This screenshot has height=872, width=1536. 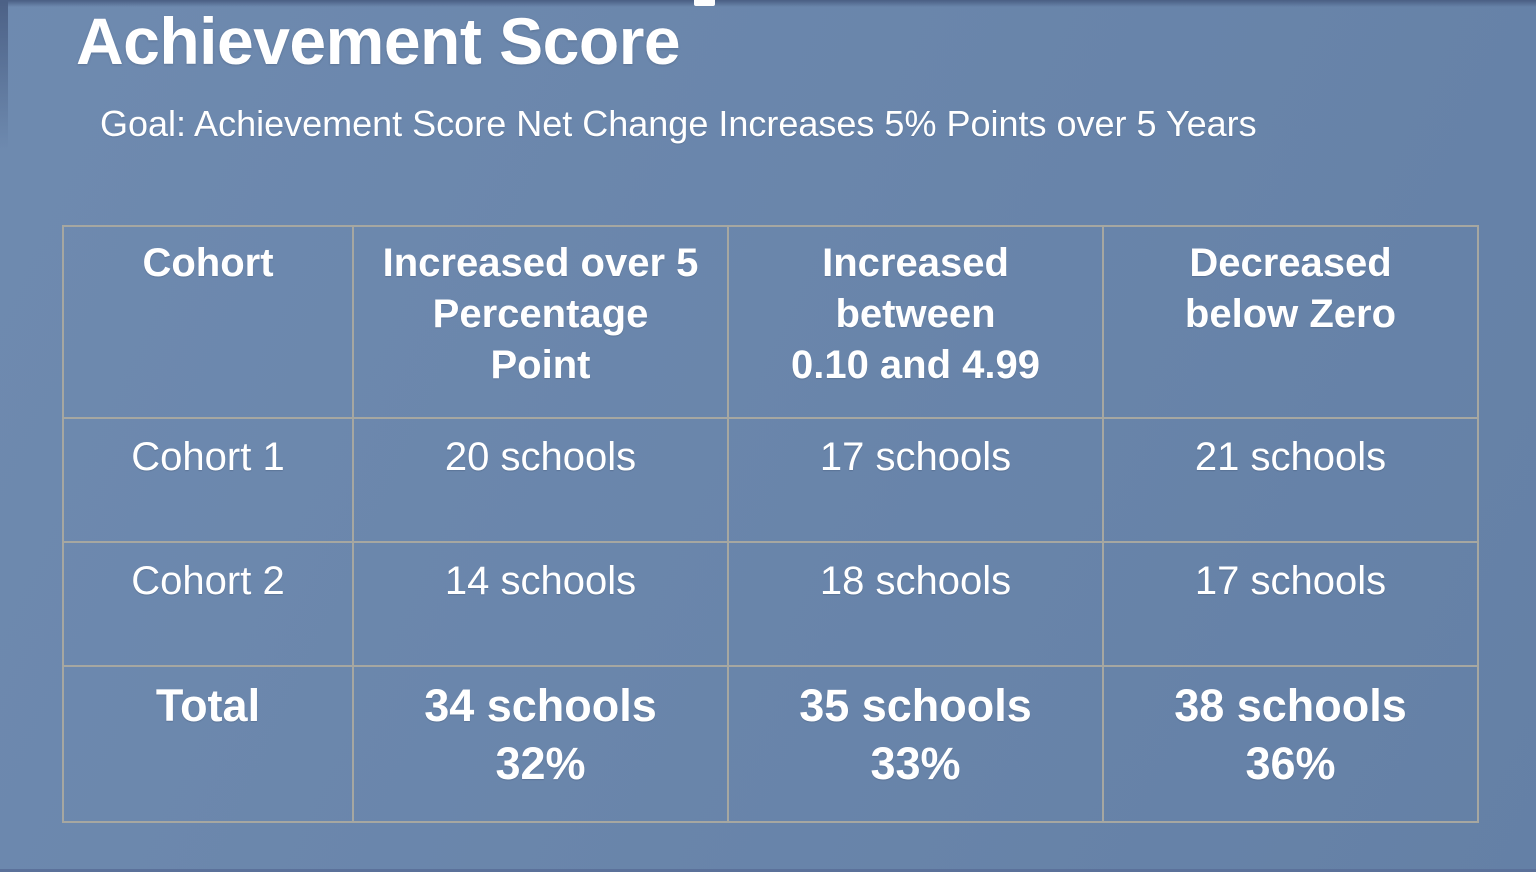 I want to click on table-cell: 21 schools, so click(x=1290, y=480).